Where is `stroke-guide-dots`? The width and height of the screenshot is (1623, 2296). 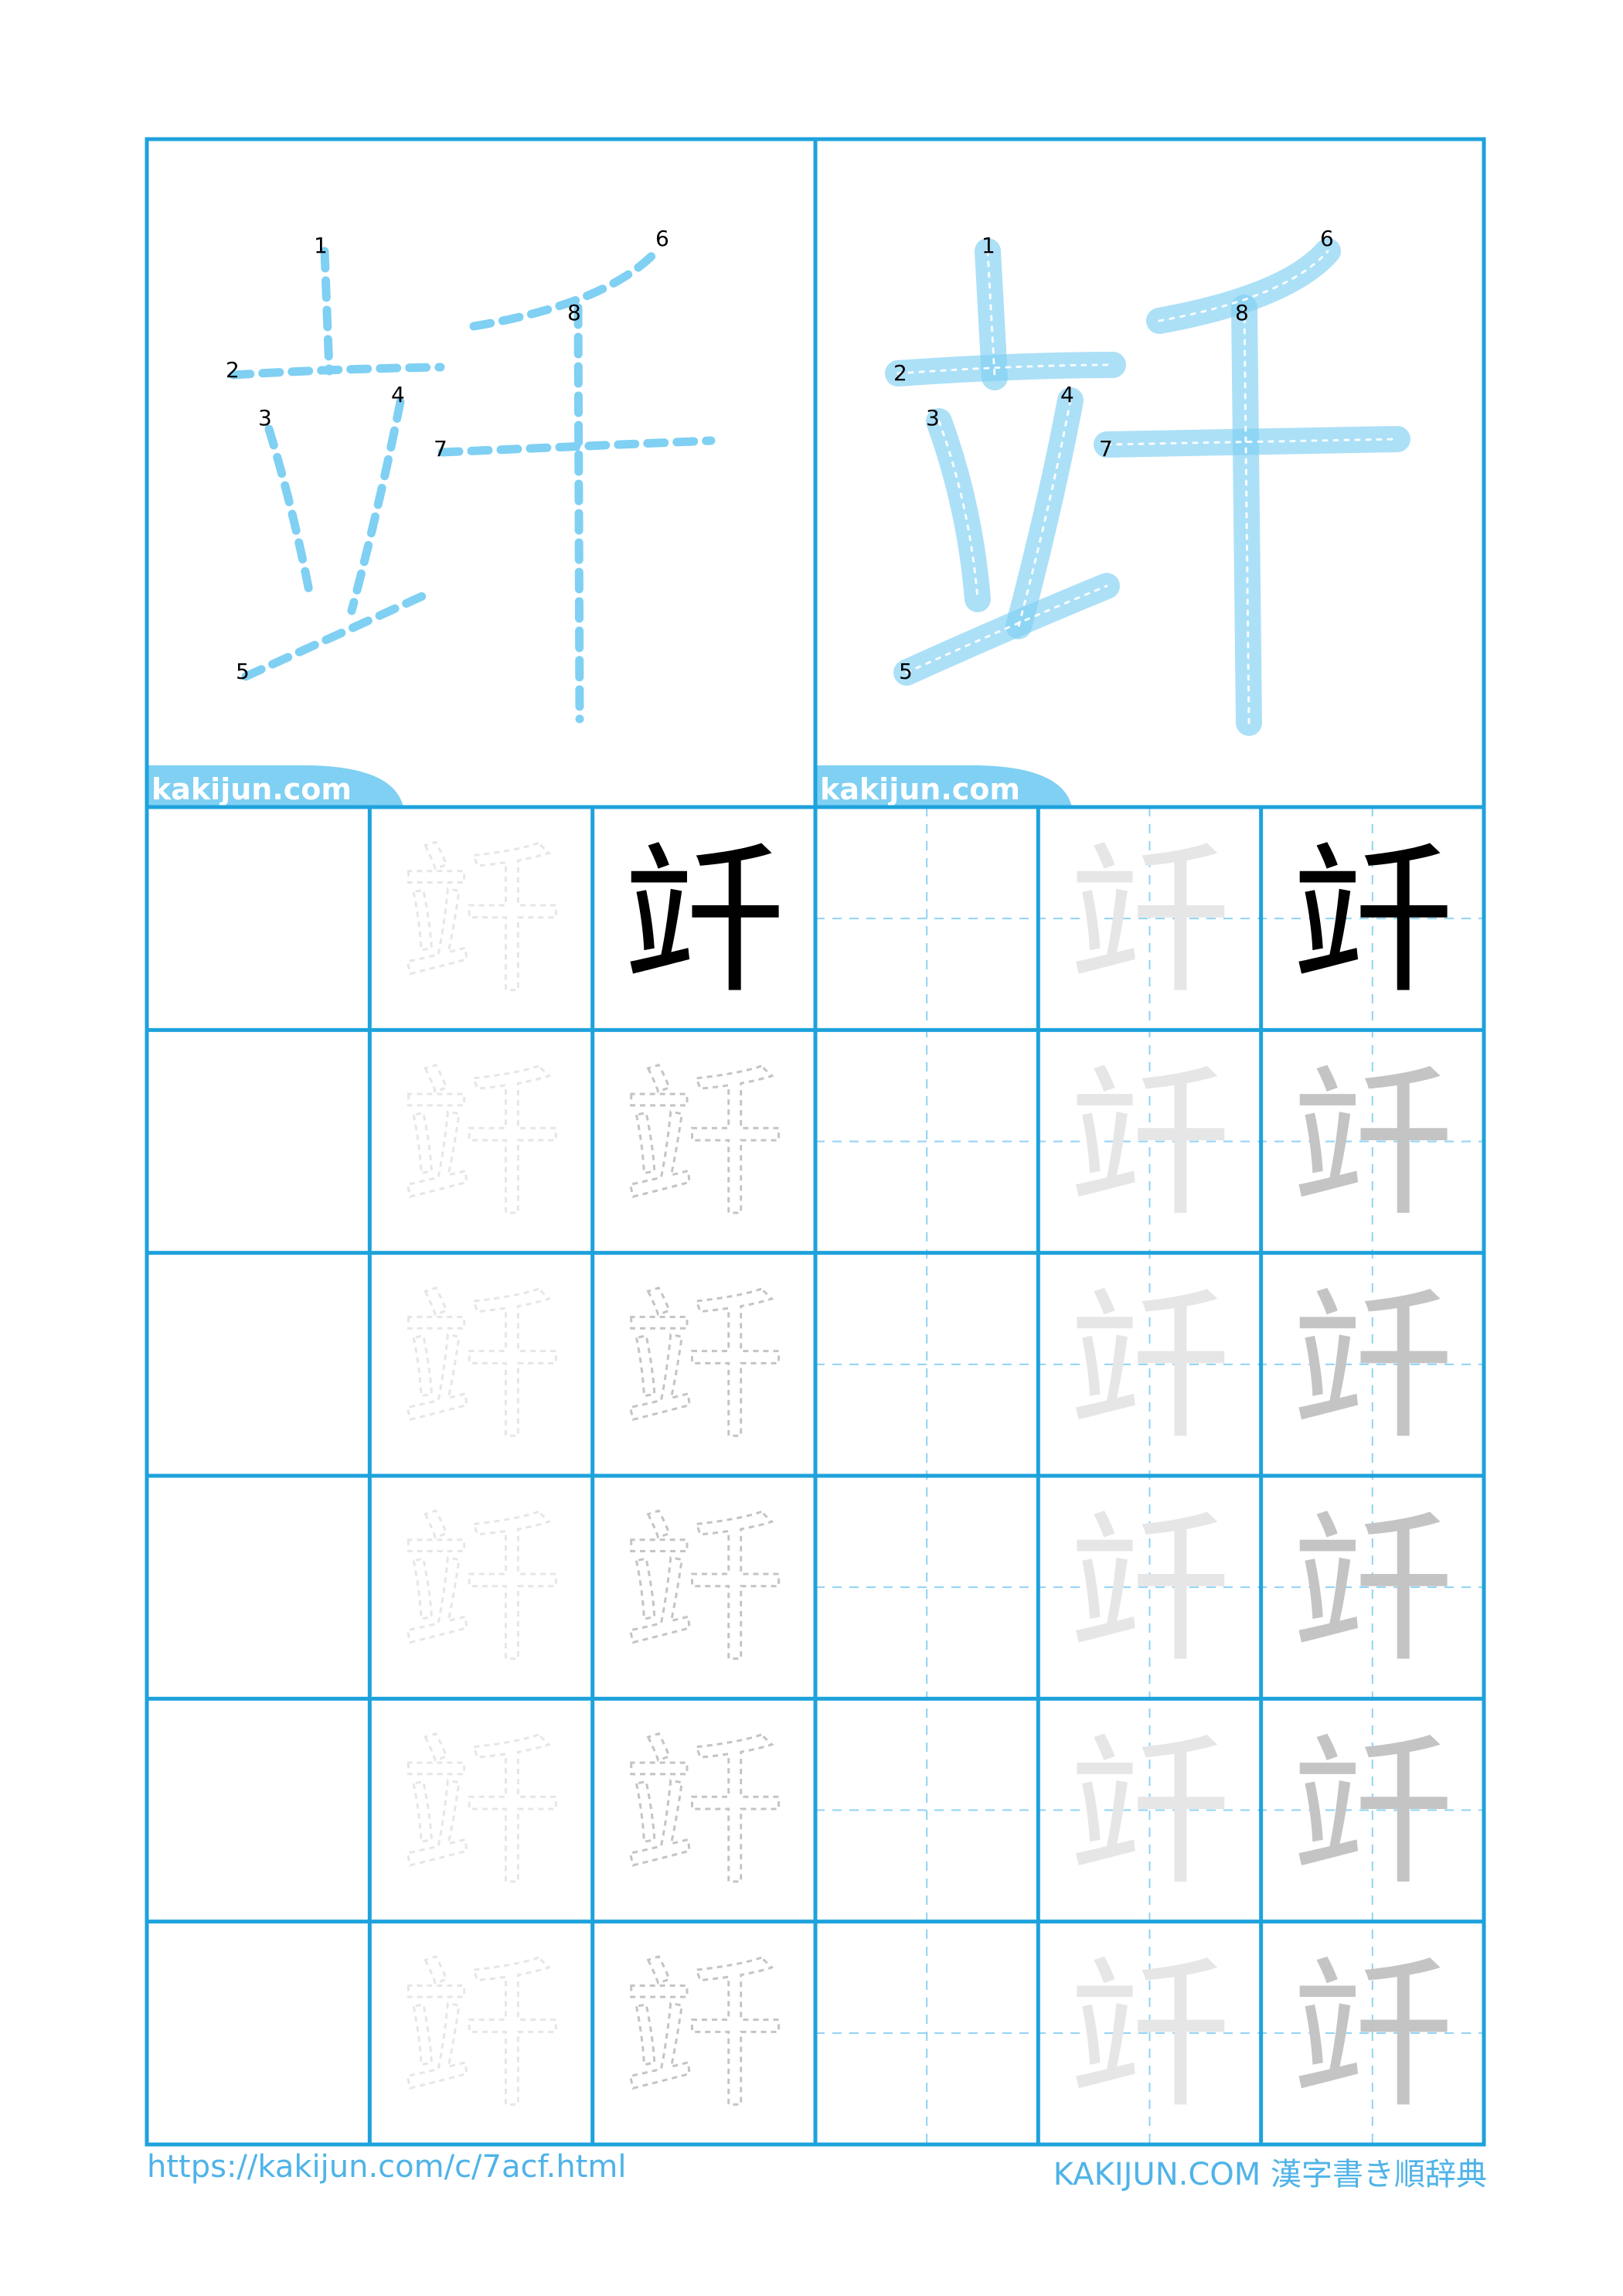
stroke-guide-dots is located at coordinates (1148, 487).